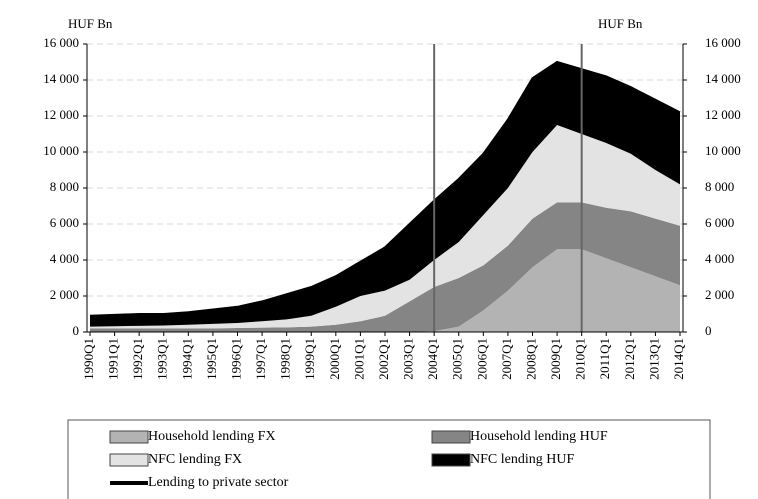 The image size is (758, 499). I want to click on y-tick-label: 12 000, so click(61, 114).